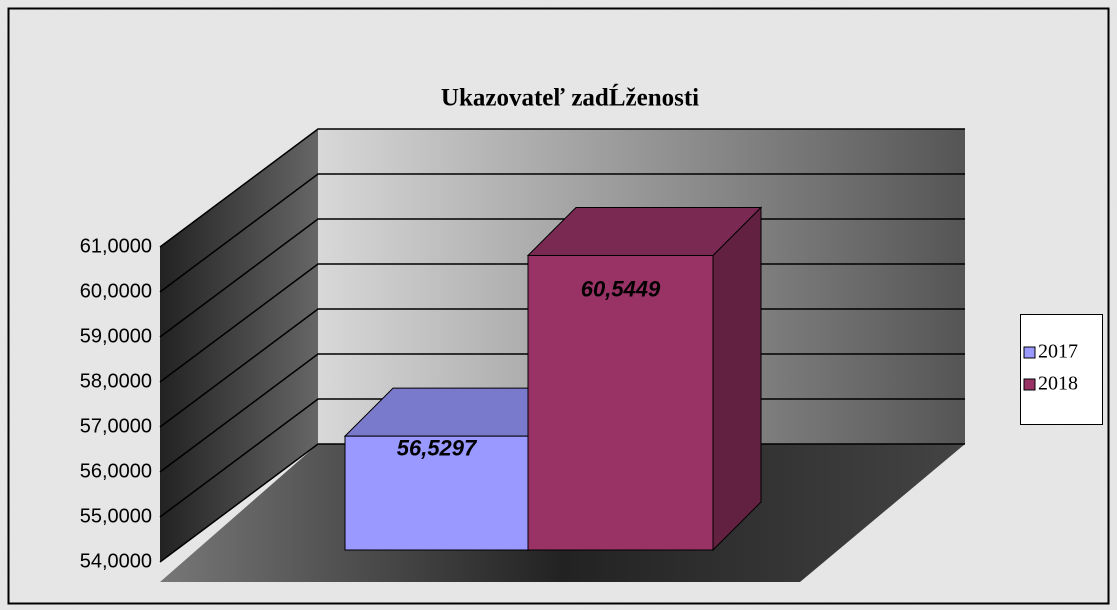  What do you see at coordinates (621, 289) in the screenshot?
I see `data-label: 60,5449` at bounding box center [621, 289].